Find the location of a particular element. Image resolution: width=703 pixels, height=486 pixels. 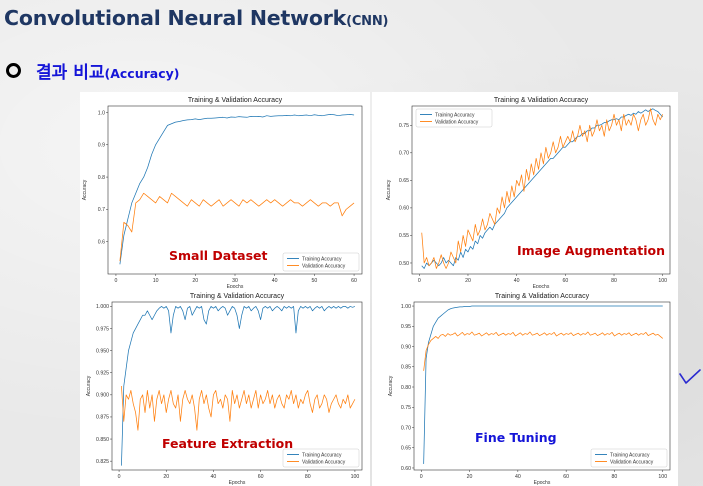

y-tick-label: 0.95 is located at coordinates (406, 327).